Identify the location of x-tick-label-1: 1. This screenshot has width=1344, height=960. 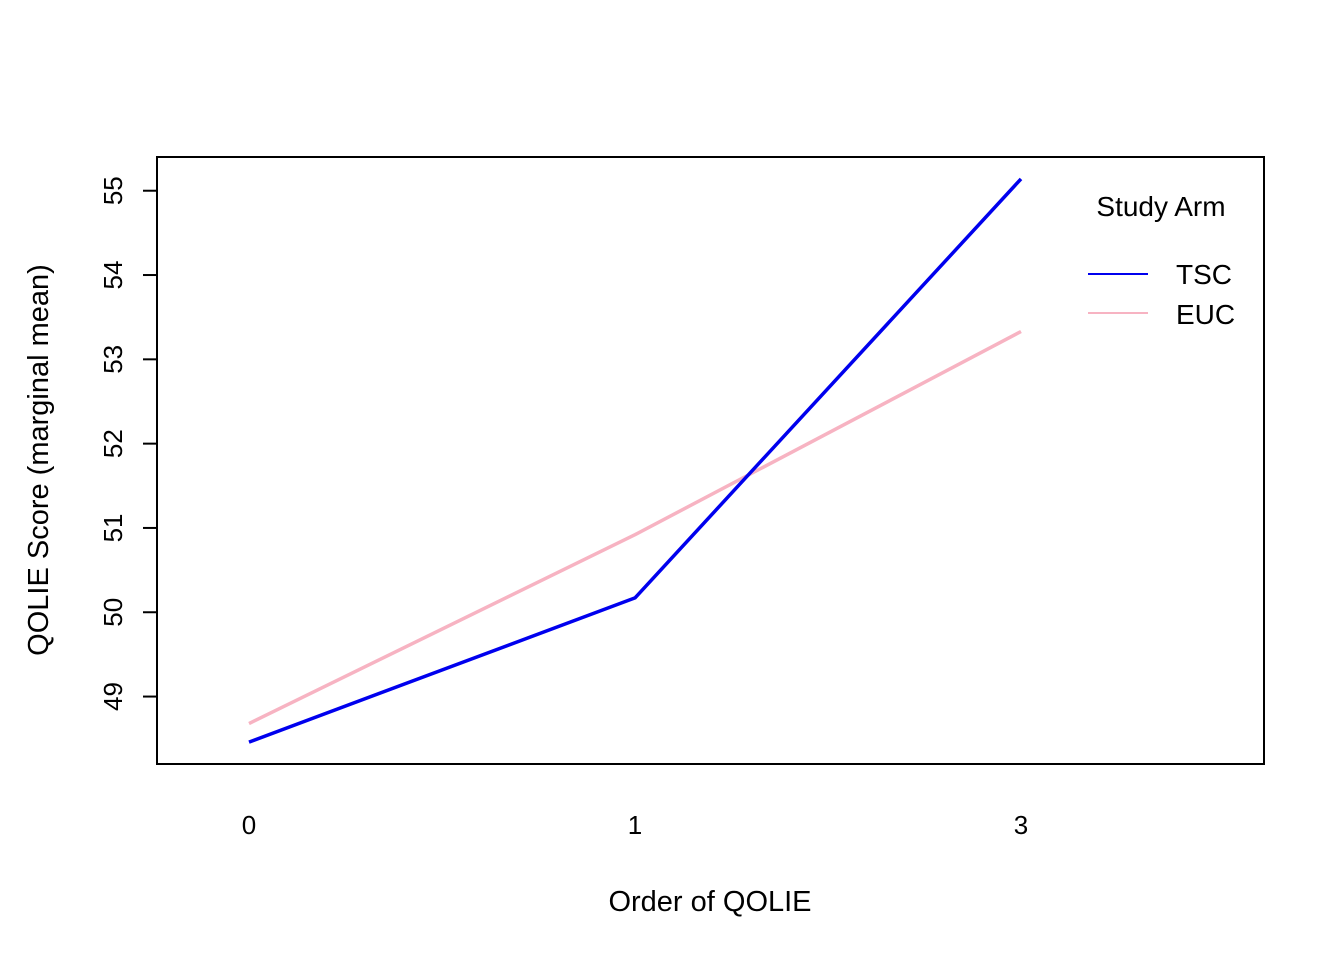
(635, 825).